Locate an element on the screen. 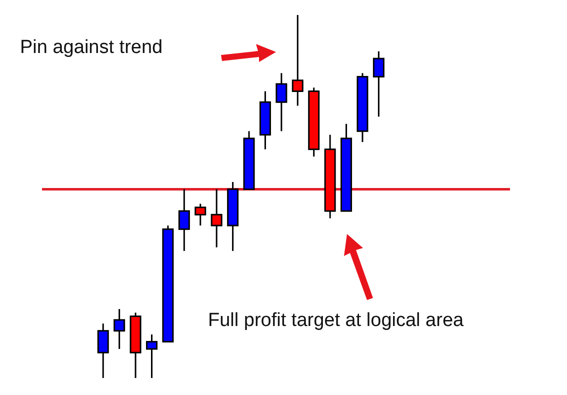 Image resolution: width=567 pixels, height=395 pixels. annotation: Full profit target at logical area is located at coordinates (336, 320).